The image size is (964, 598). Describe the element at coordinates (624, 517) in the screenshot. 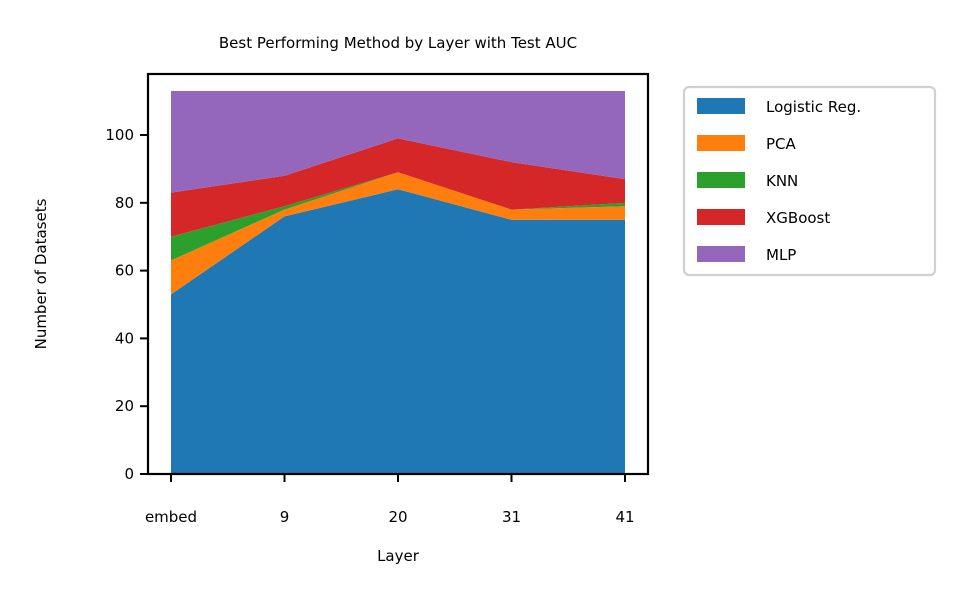

I see `x-tick-label: 41` at that location.